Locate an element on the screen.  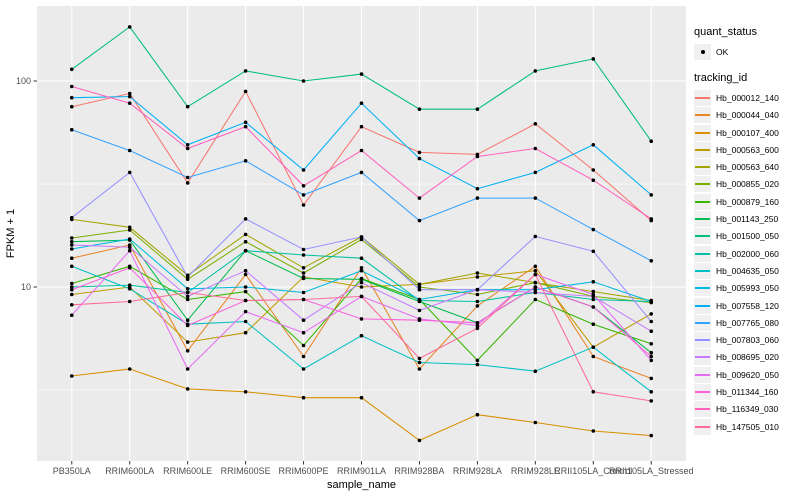
legend-label-ok: OK is located at coordinates (722, 51).